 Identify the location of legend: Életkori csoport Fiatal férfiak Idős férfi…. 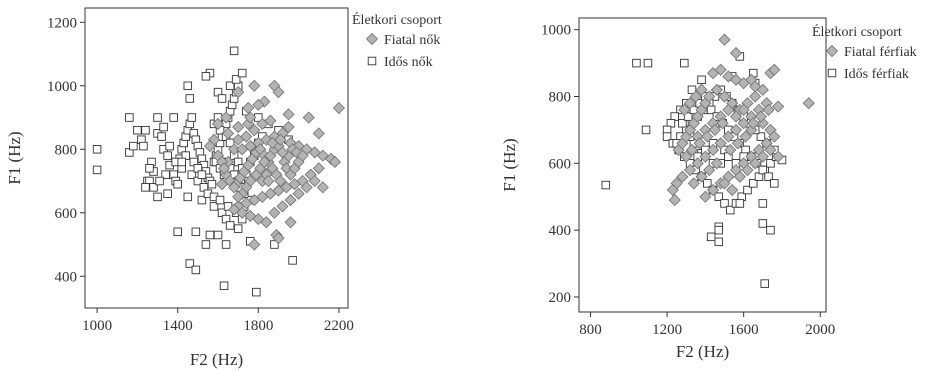
(864, 52).